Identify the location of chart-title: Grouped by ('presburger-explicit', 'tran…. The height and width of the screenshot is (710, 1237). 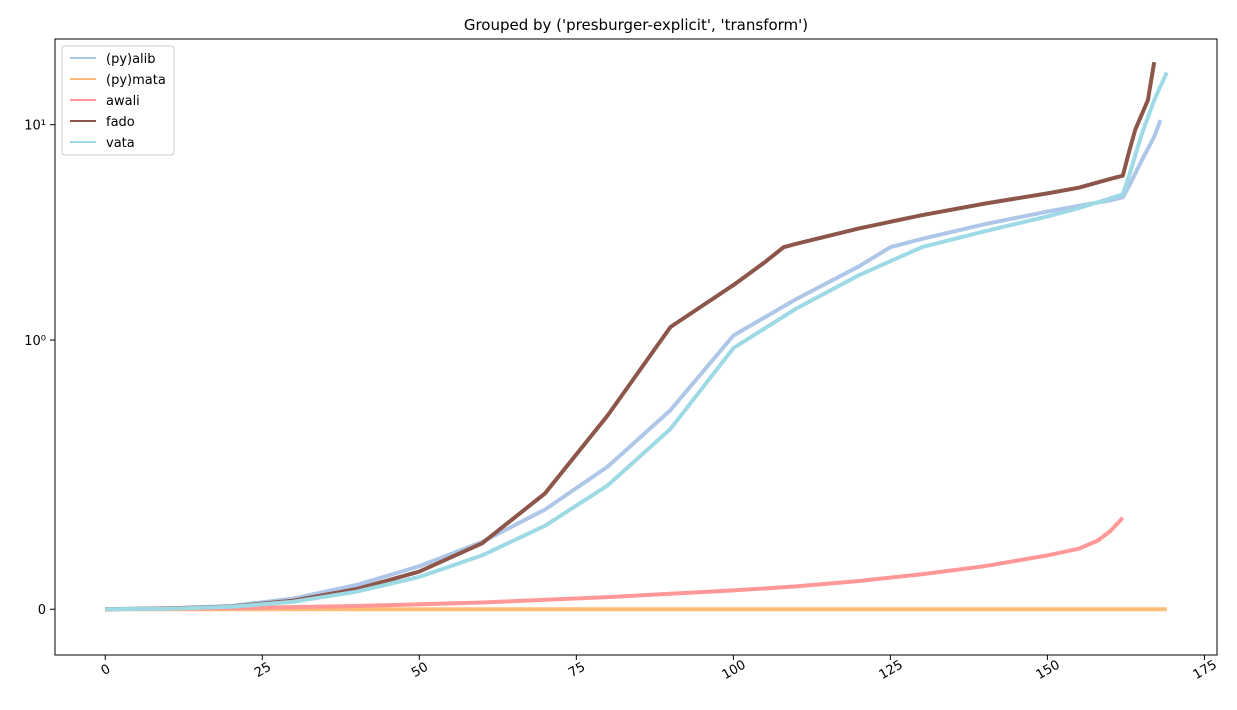
(636, 25).